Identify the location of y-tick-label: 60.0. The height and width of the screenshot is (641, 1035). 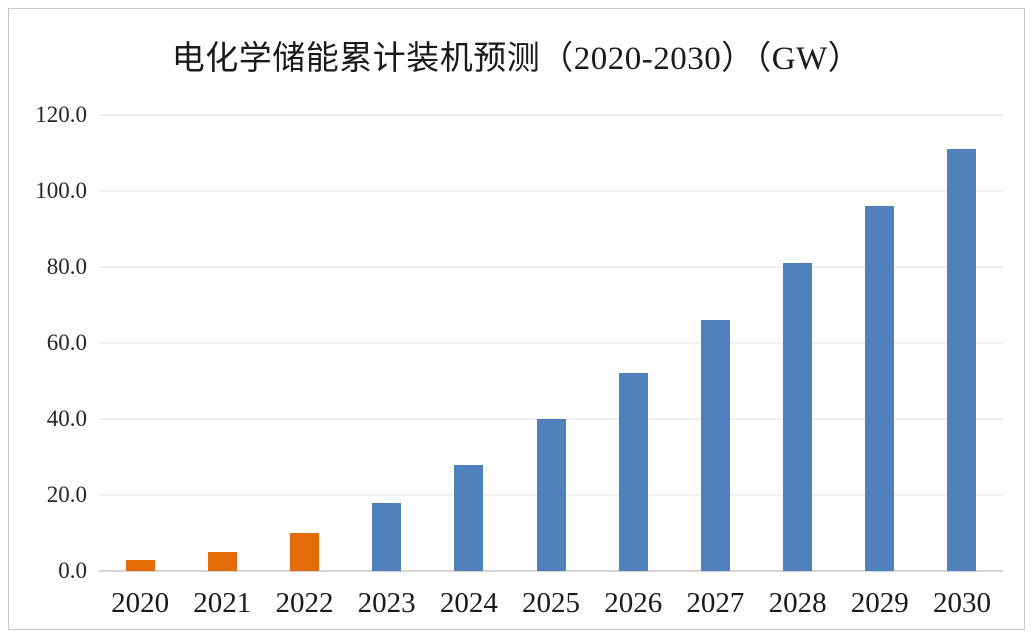
(66, 342).